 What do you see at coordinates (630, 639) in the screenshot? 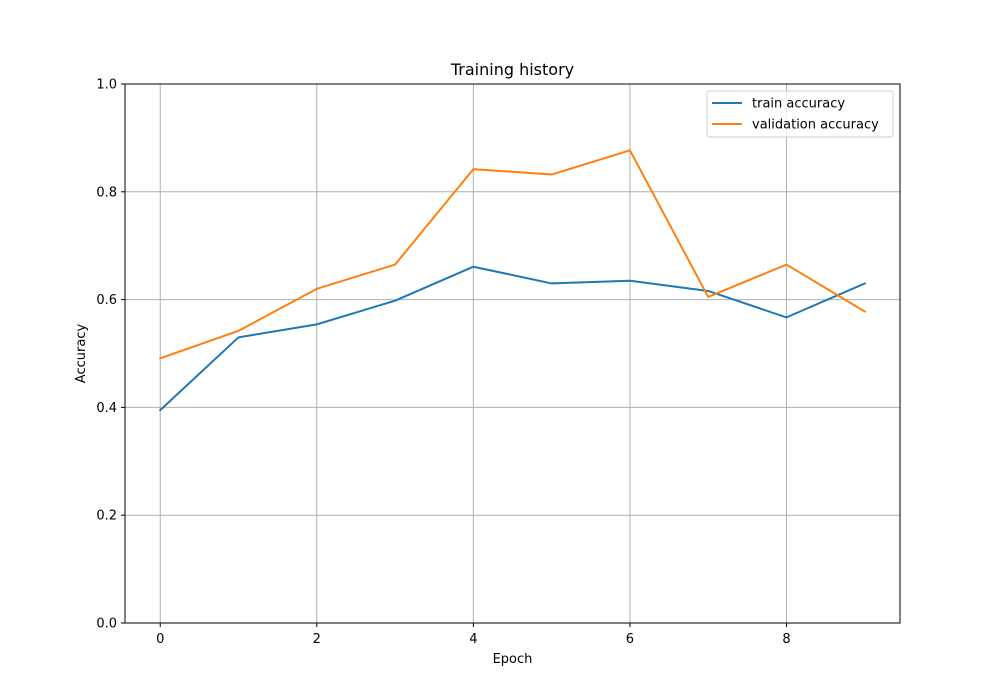
I see `x-tick-label: 6` at bounding box center [630, 639].